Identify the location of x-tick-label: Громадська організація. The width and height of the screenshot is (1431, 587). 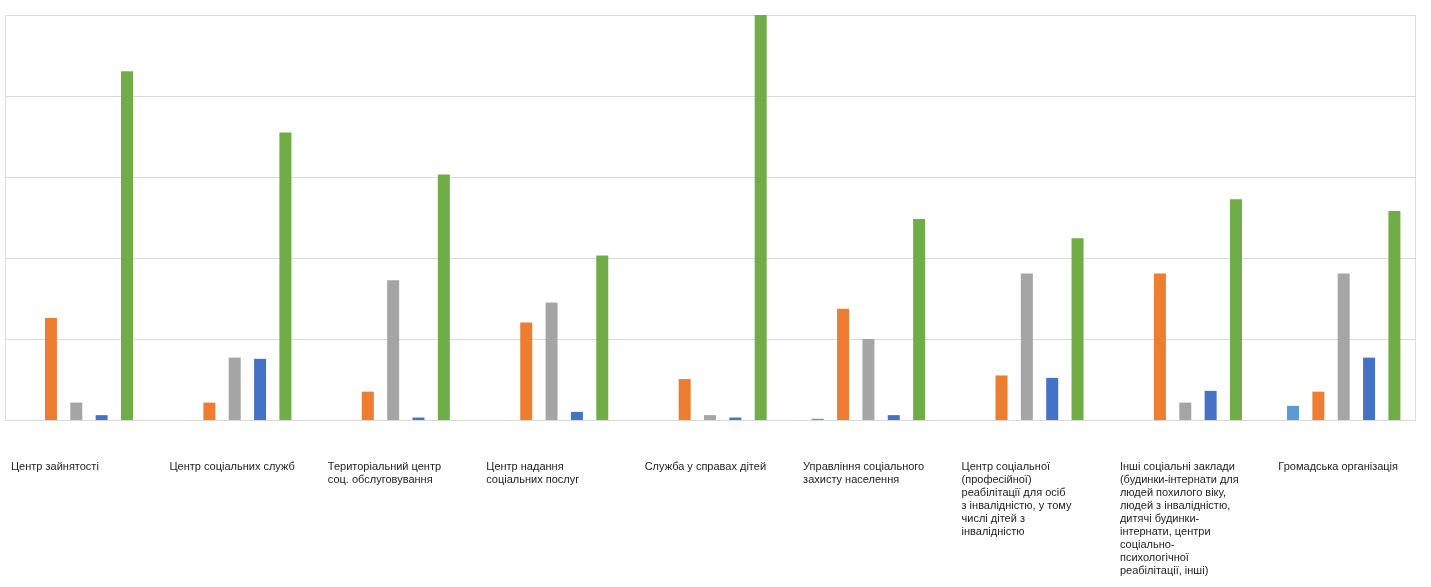
(1338, 465).